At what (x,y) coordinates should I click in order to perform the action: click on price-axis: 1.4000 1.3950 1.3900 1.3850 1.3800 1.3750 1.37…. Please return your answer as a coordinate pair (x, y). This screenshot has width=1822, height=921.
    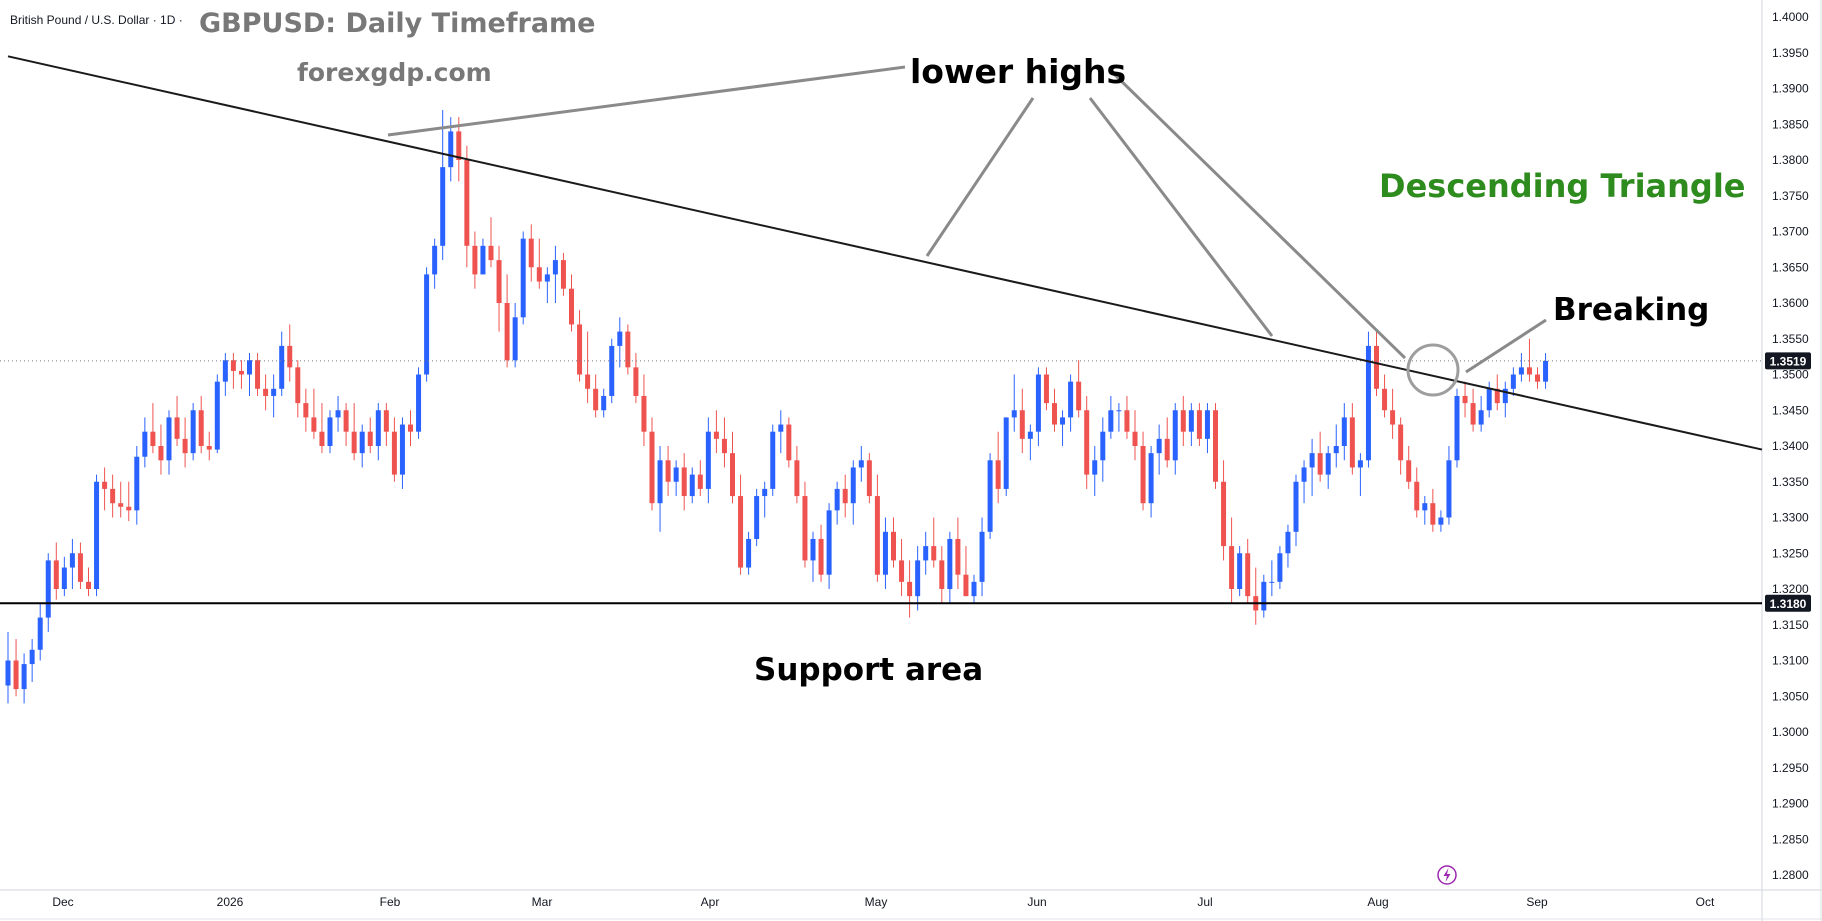
    Looking at the image, I should click on (1790, 446).